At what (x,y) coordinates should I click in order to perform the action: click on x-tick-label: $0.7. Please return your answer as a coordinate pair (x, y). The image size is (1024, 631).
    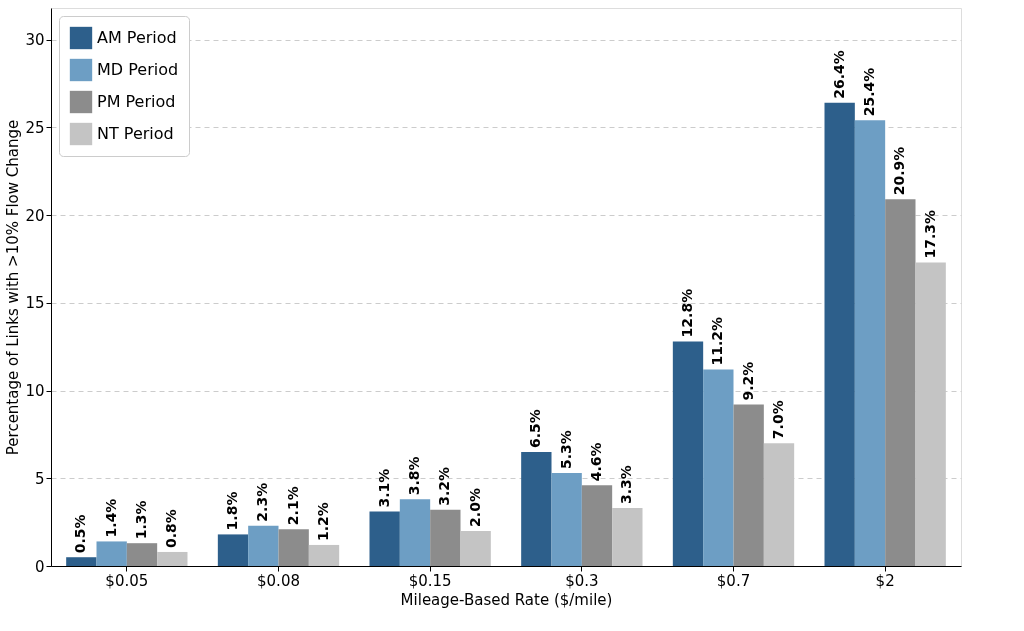
    Looking at the image, I should click on (733, 580).